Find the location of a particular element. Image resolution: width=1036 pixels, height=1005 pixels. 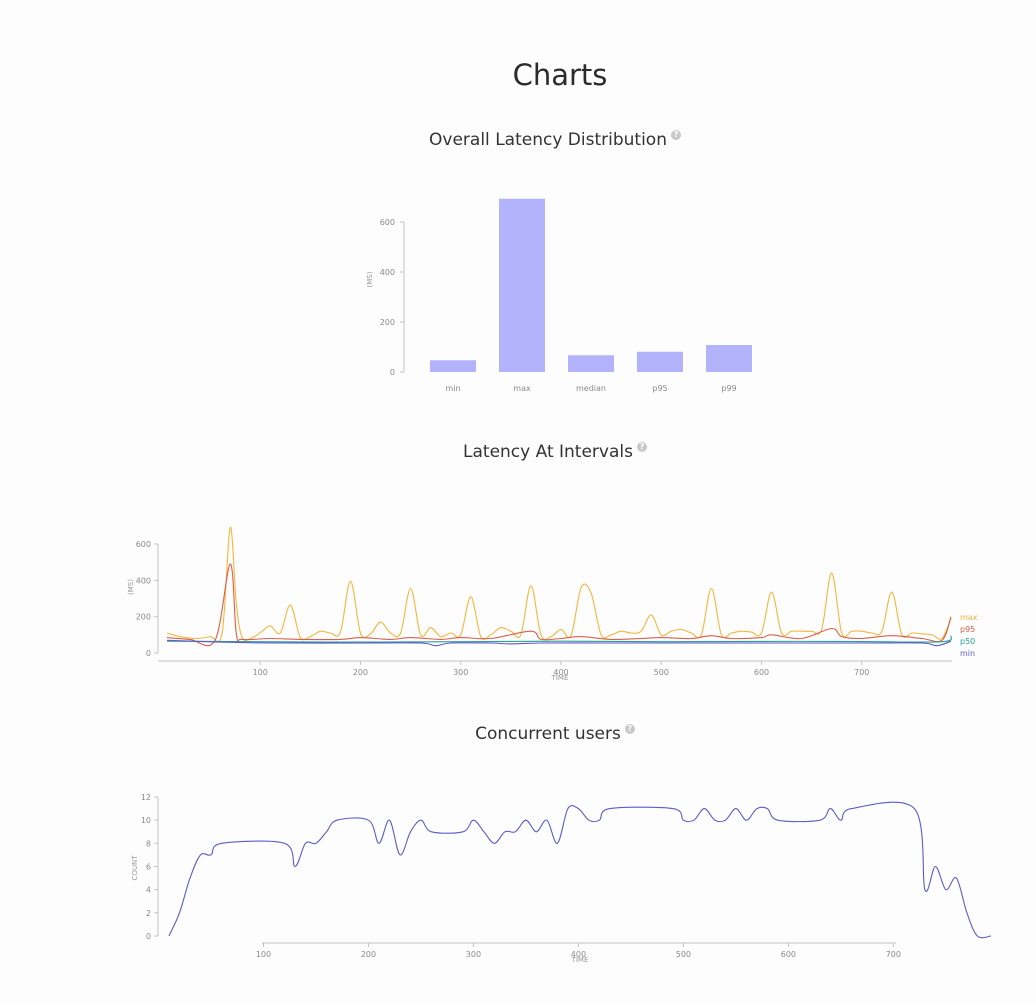

x-tick-label: p99 is located at coordinates (728, 388).